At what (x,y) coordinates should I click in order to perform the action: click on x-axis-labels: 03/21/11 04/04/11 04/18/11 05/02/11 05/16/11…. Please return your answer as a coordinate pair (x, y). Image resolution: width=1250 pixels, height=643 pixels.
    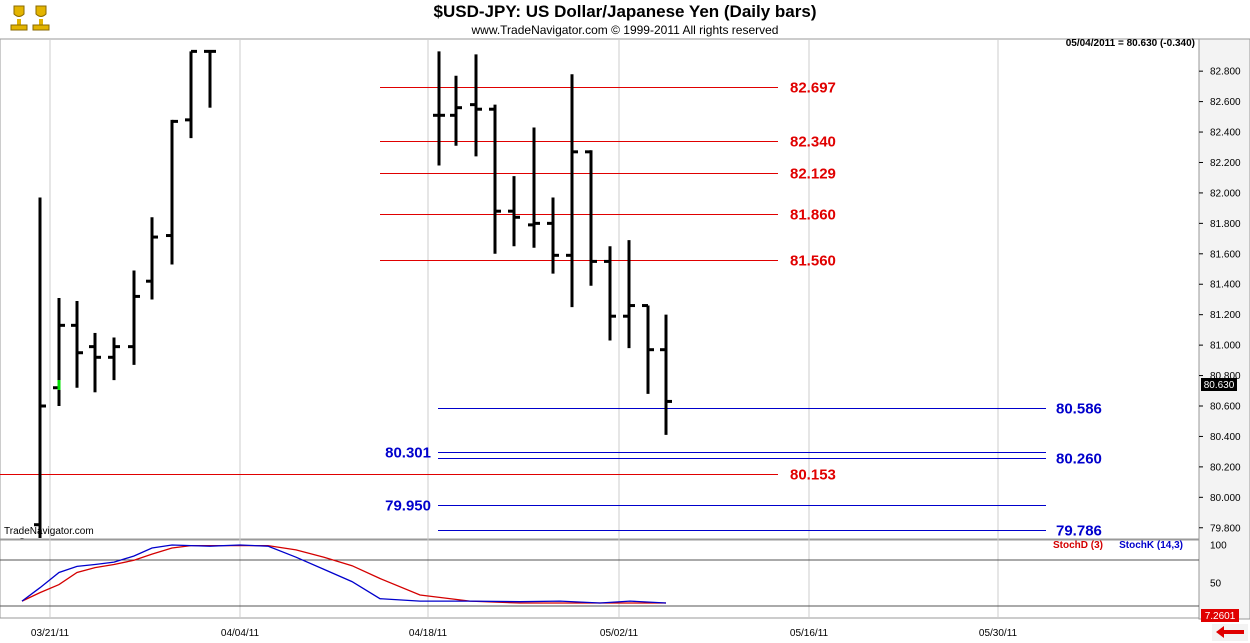
    Looking at the image, I should click on (524, 633).